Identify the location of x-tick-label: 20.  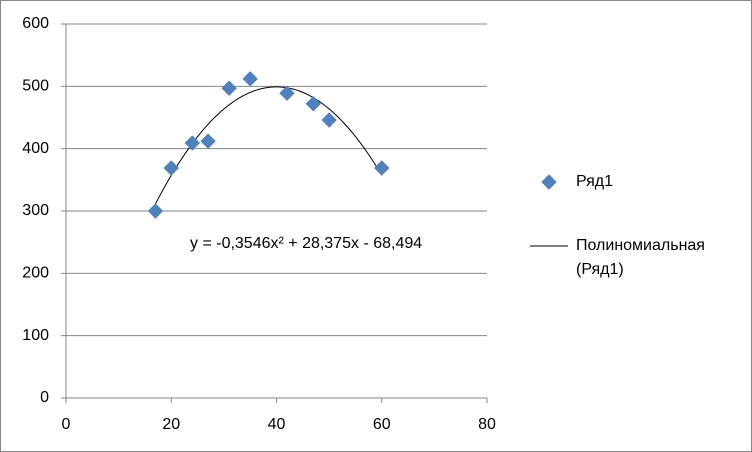
(171, 424).